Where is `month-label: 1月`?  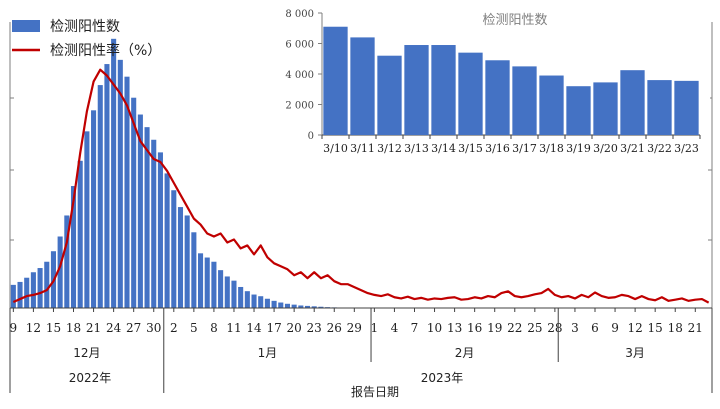 month-label: 1月 is located at coordinates (268, 353).